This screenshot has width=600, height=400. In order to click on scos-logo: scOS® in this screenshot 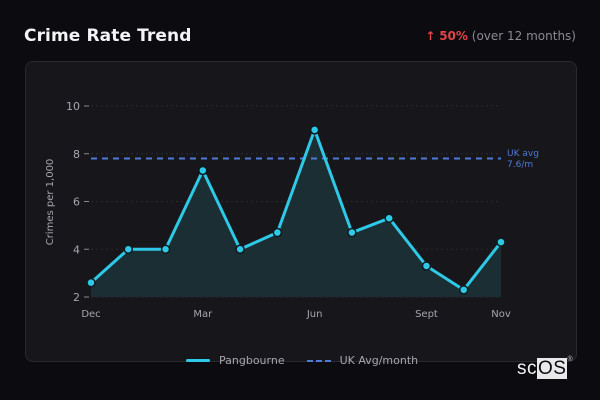, I will do `click(545, 368)`.